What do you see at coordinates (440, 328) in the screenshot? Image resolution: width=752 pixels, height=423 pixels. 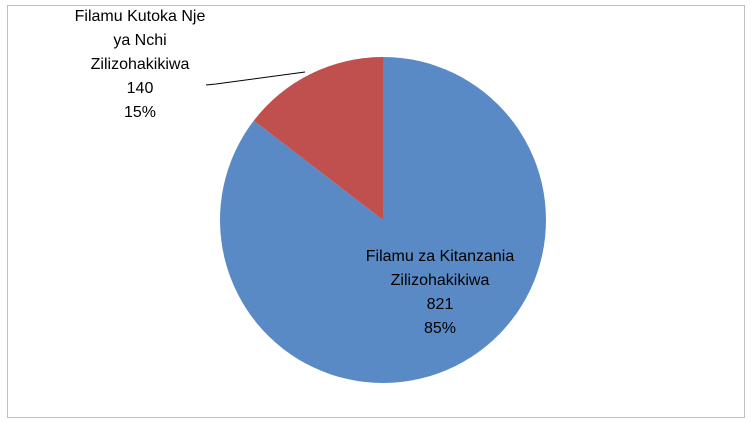 I see `slice-percent: 85%` at bounding box center [440, 328].